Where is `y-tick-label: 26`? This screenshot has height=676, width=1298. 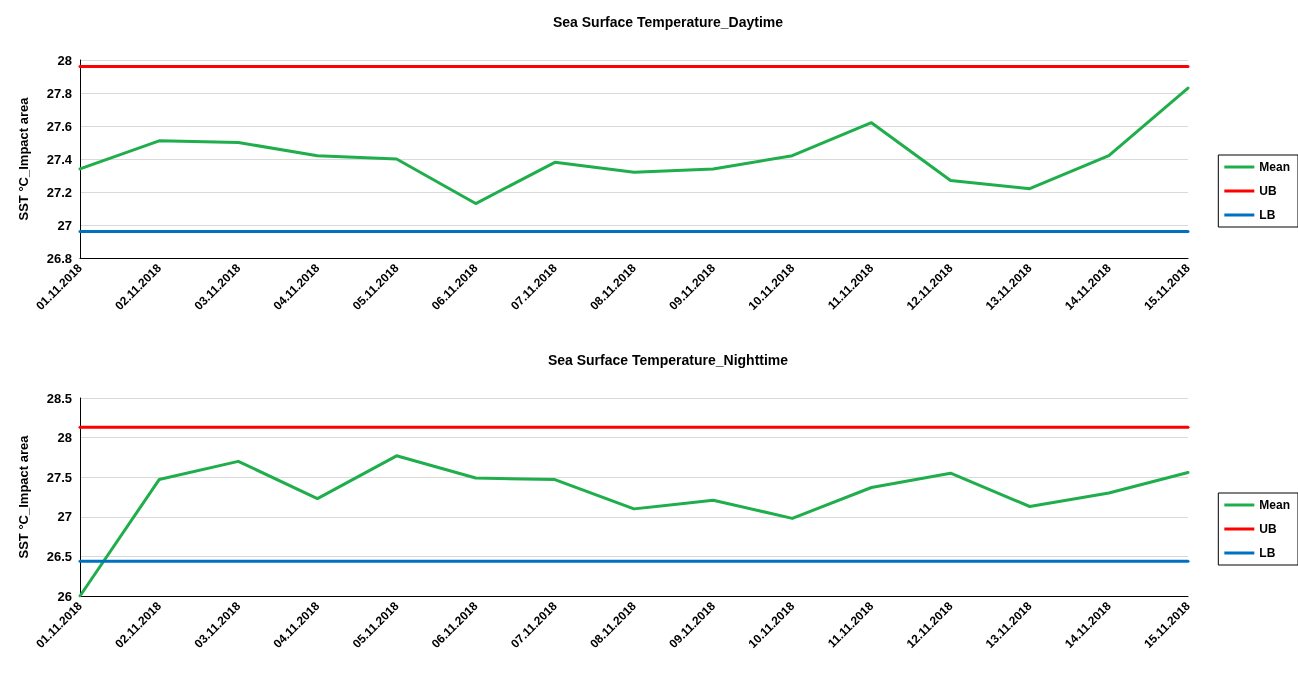 y-tick-label: 26 is located at coordinates (64, 596).